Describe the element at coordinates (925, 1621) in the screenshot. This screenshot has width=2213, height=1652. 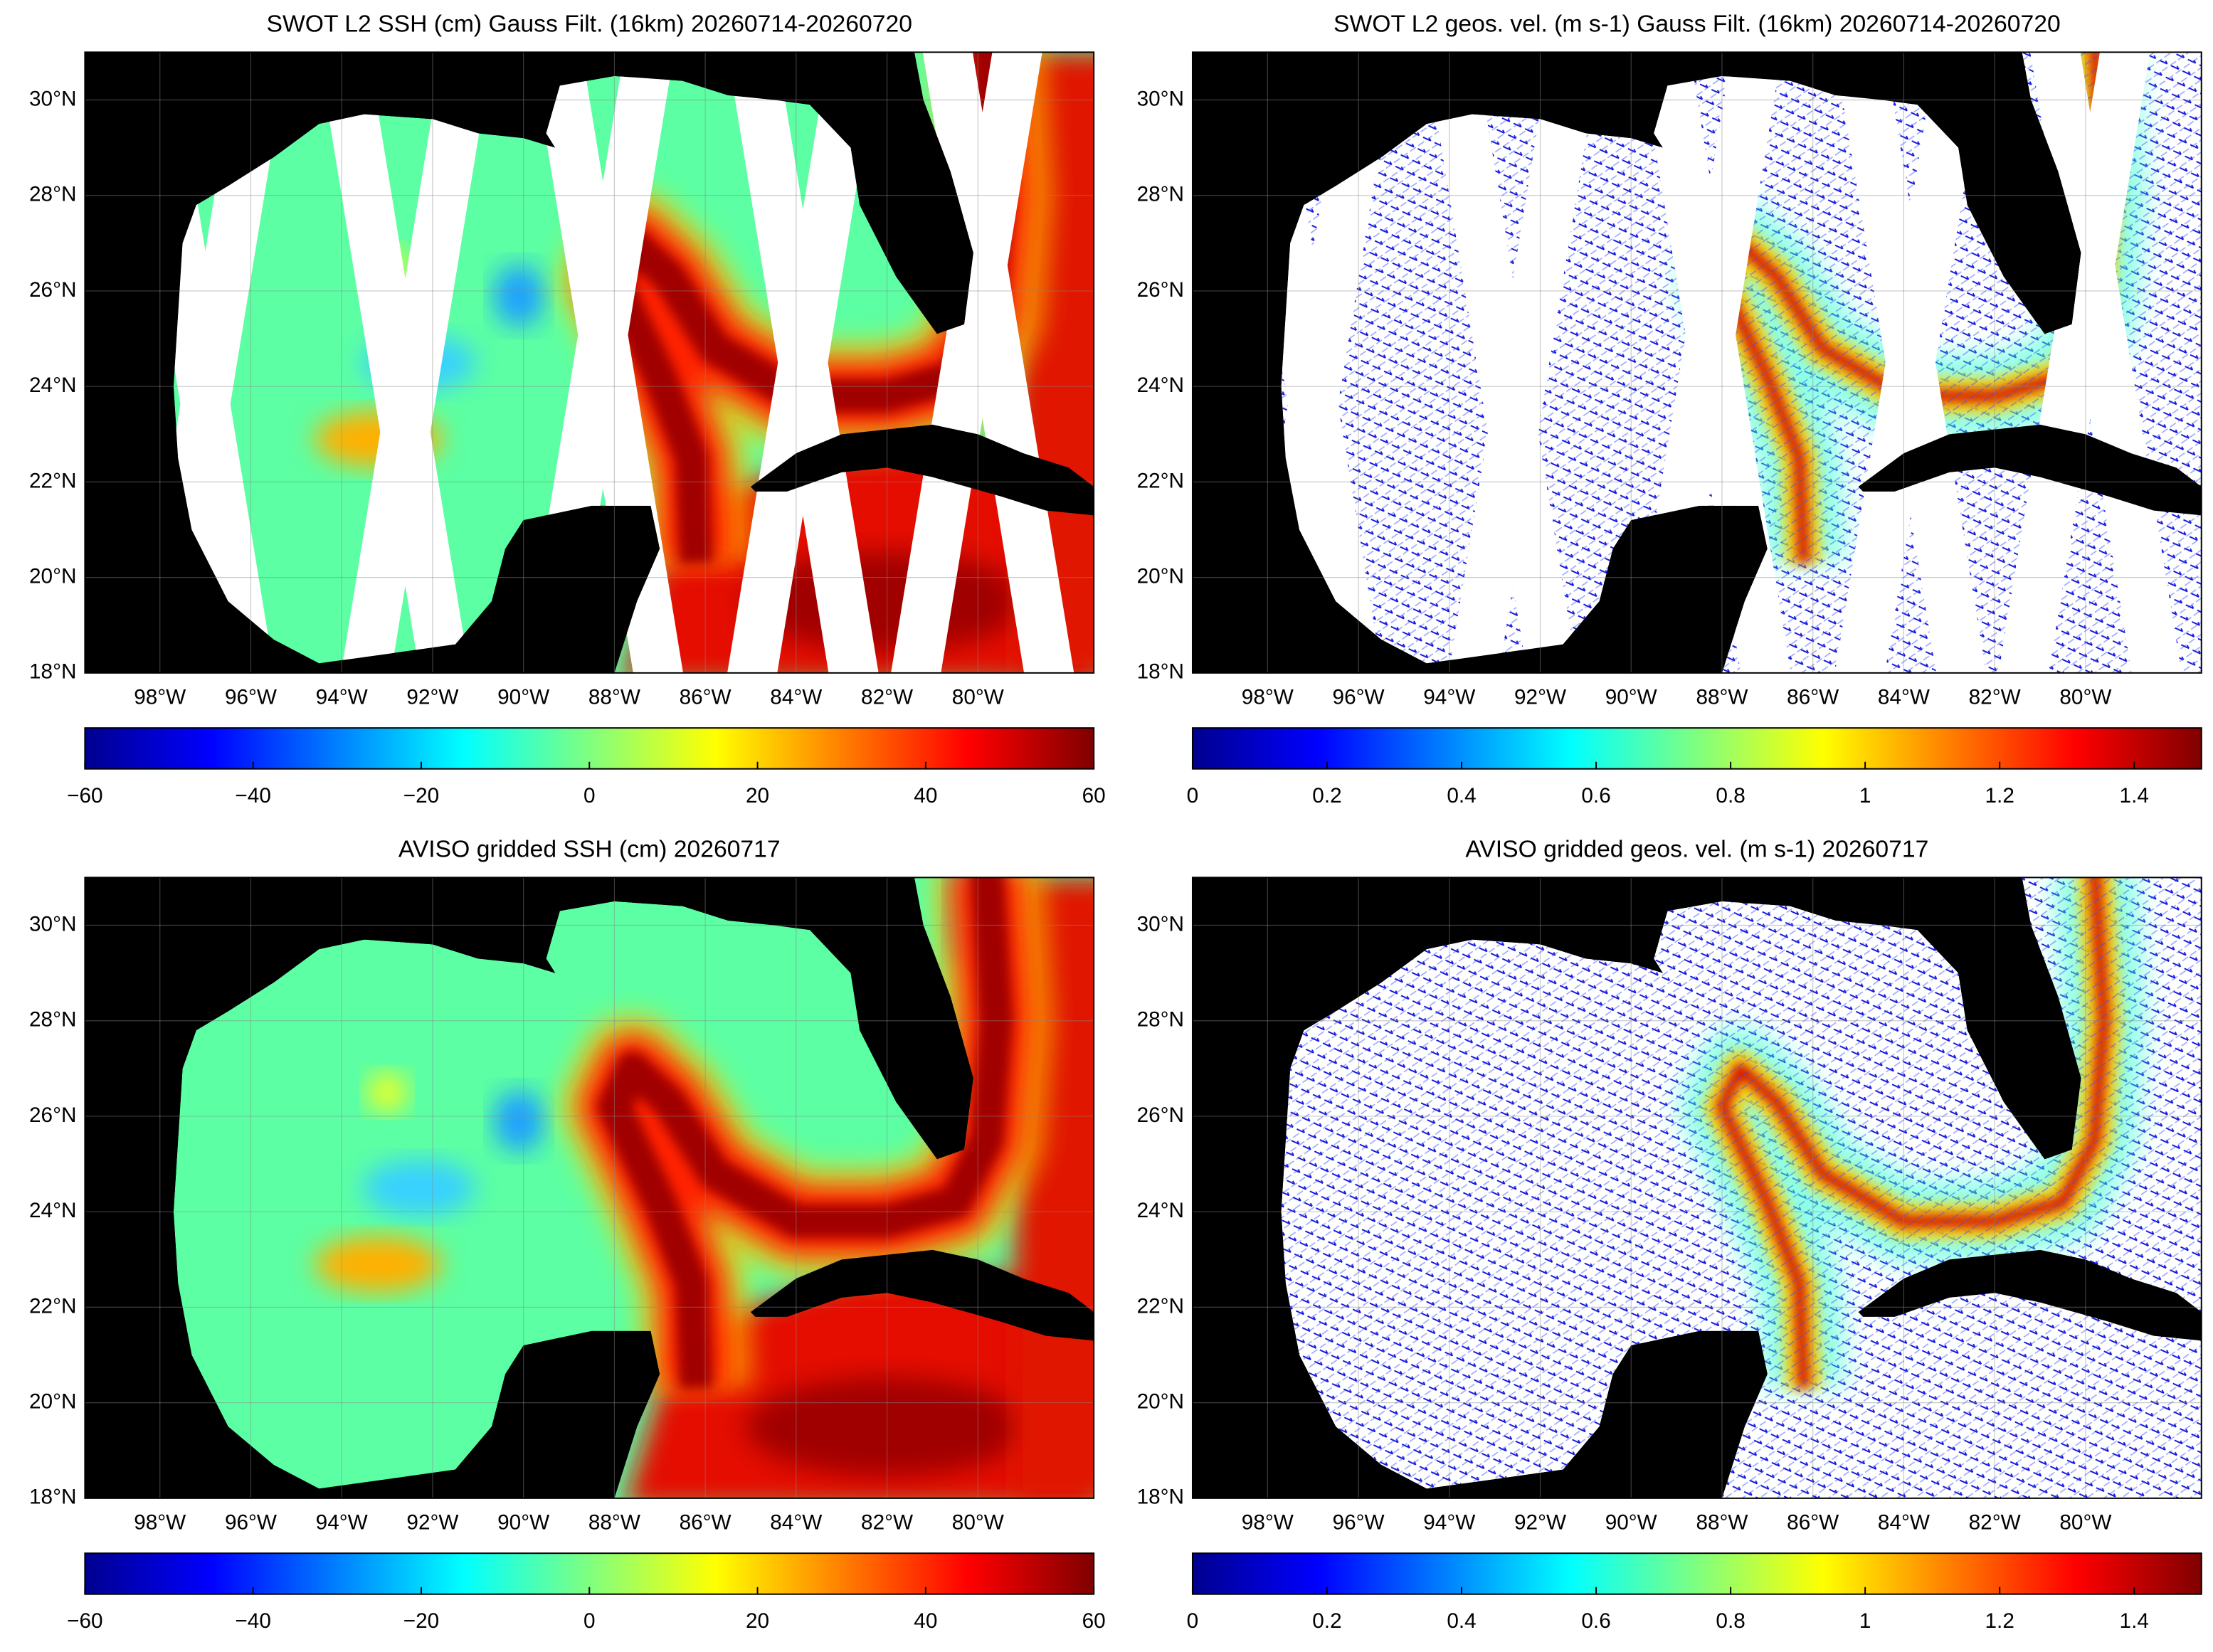
I see `colorbar-tick-label: 40` at that location.